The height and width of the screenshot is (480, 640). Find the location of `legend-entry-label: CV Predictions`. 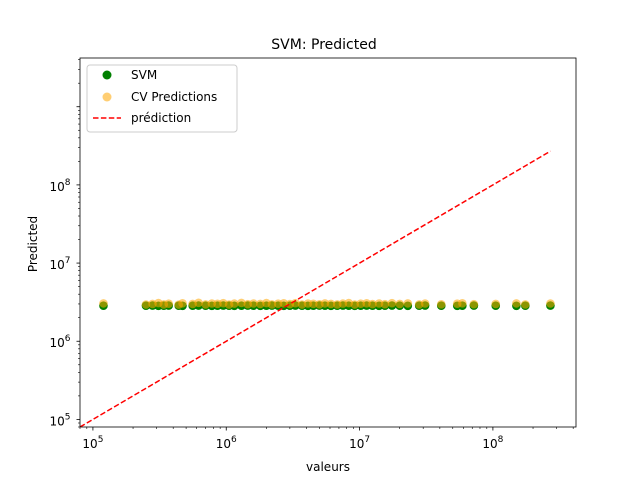

legend-entry-label: CV Predictions is located at coordinates (174, 97).